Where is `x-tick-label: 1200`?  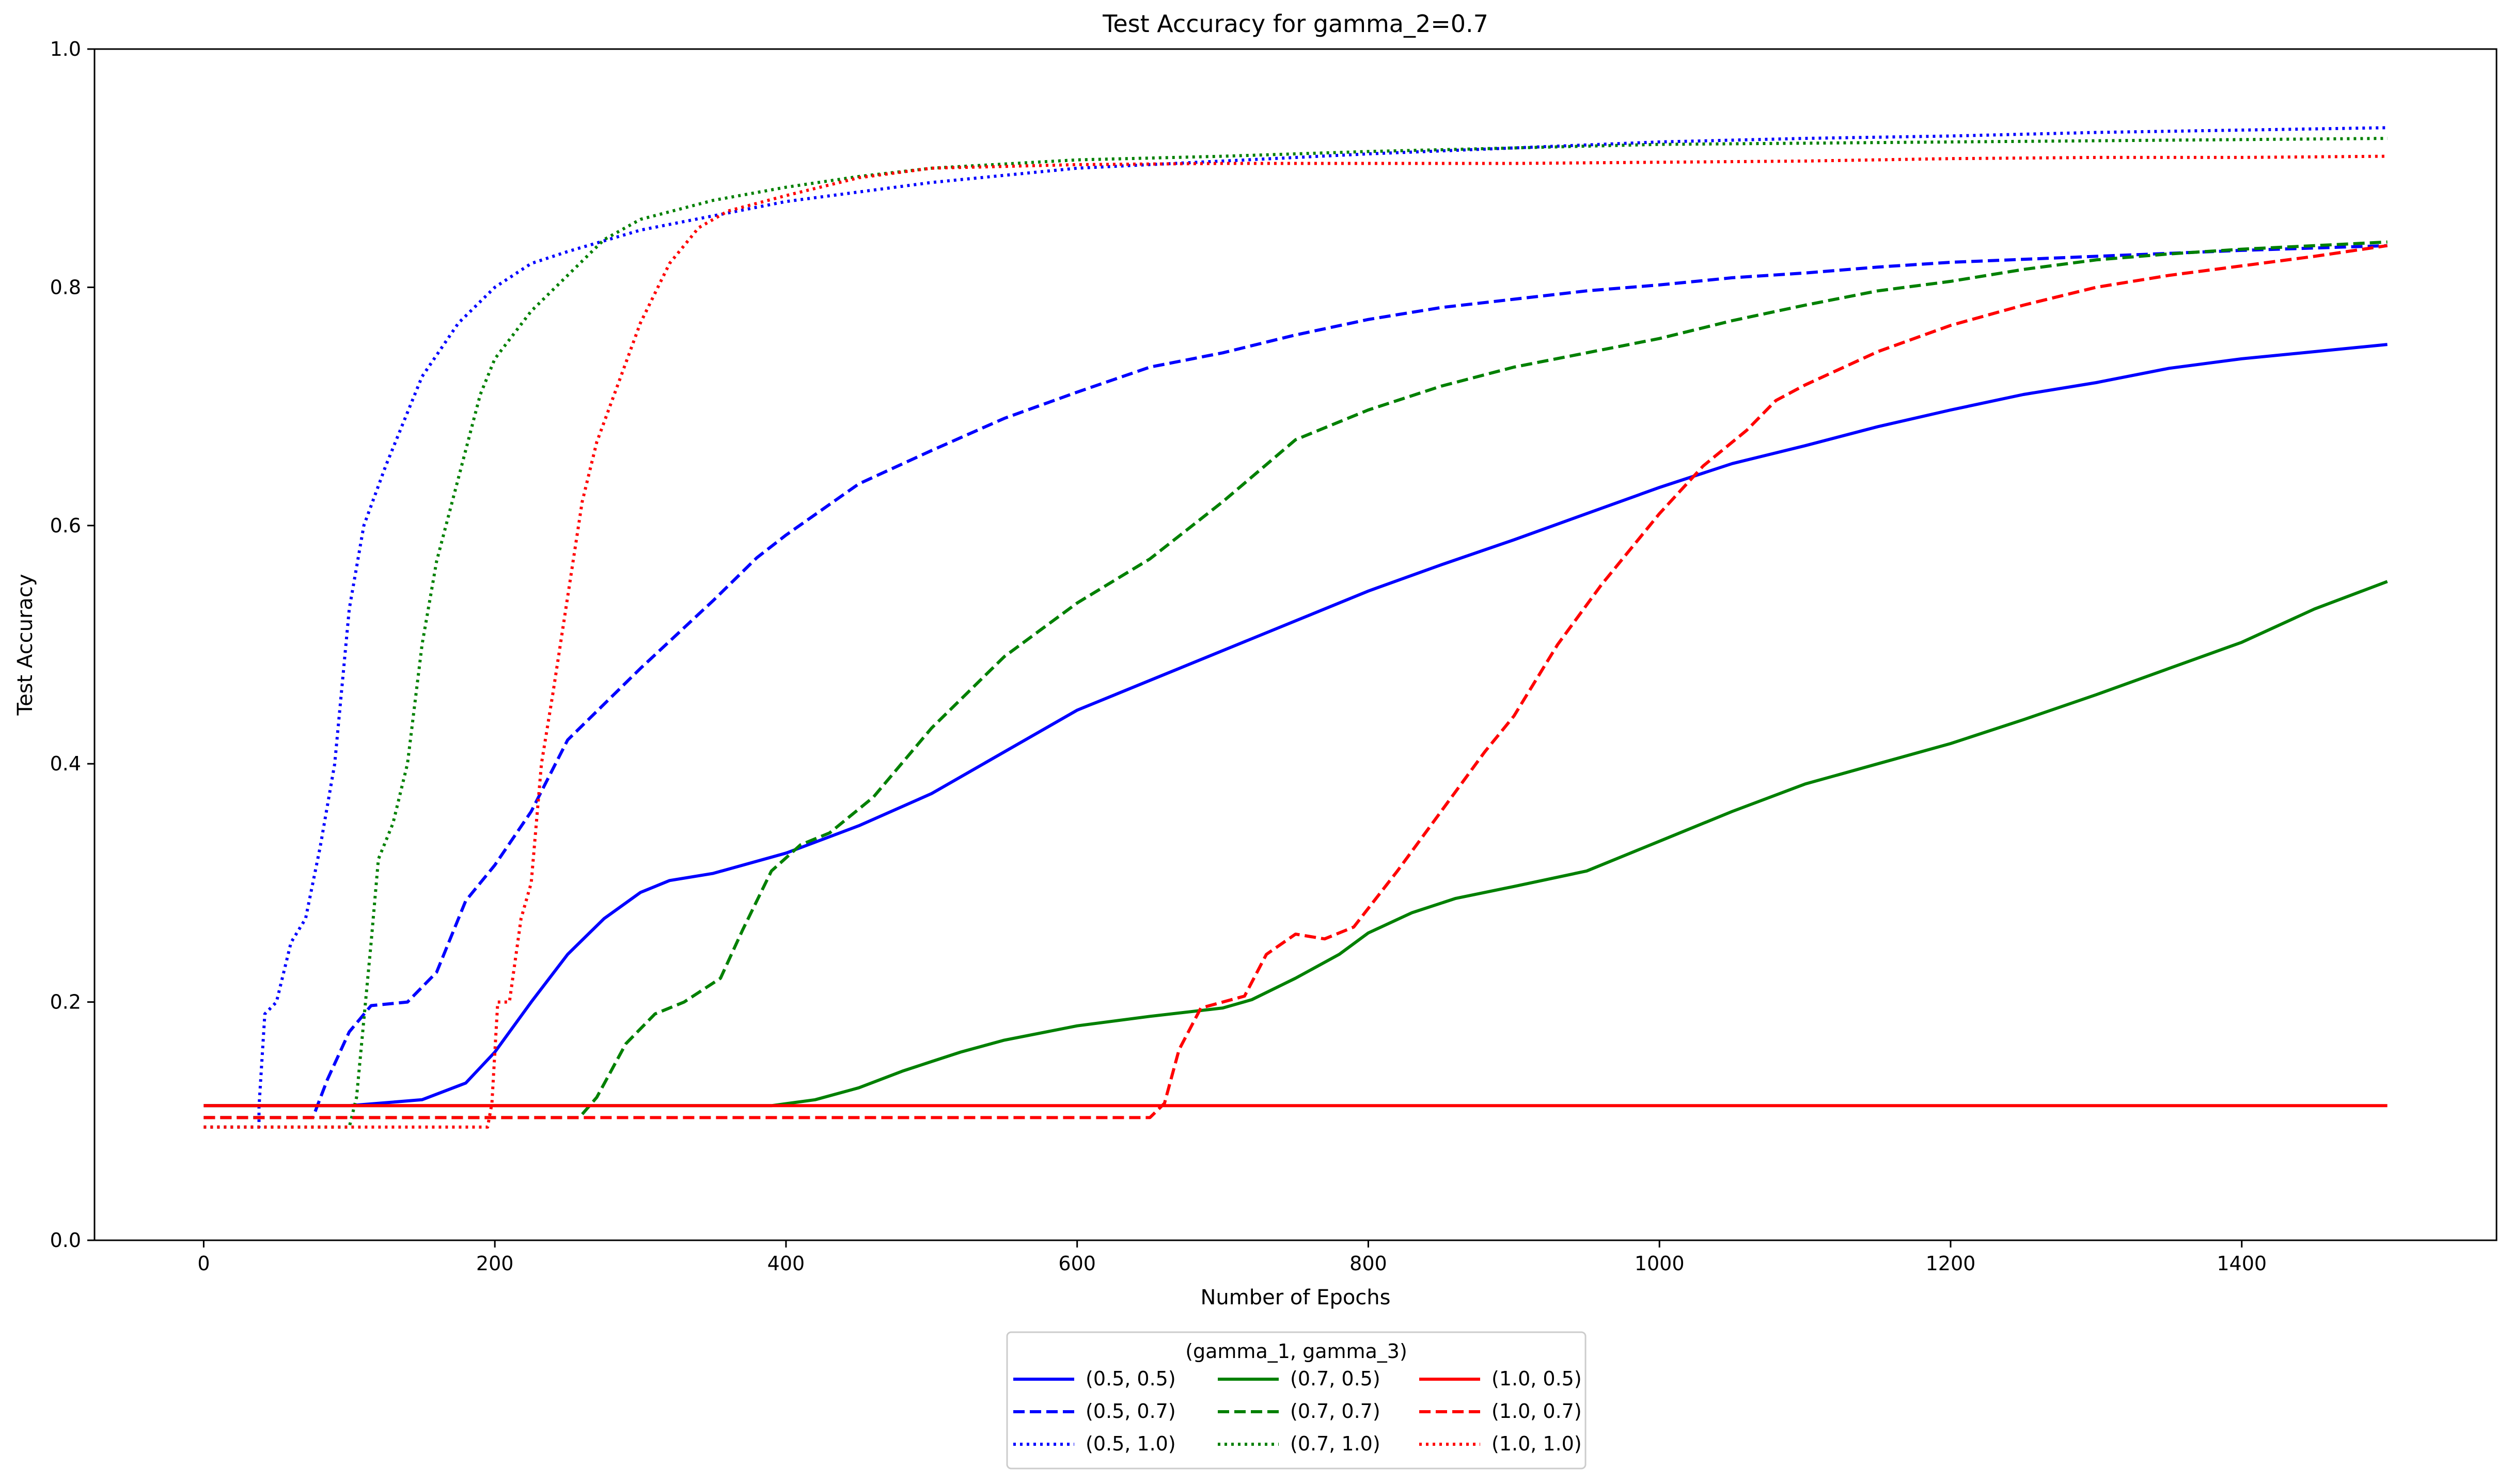 x-tick-label: 1200 is located at coordinates (1951, 1264).